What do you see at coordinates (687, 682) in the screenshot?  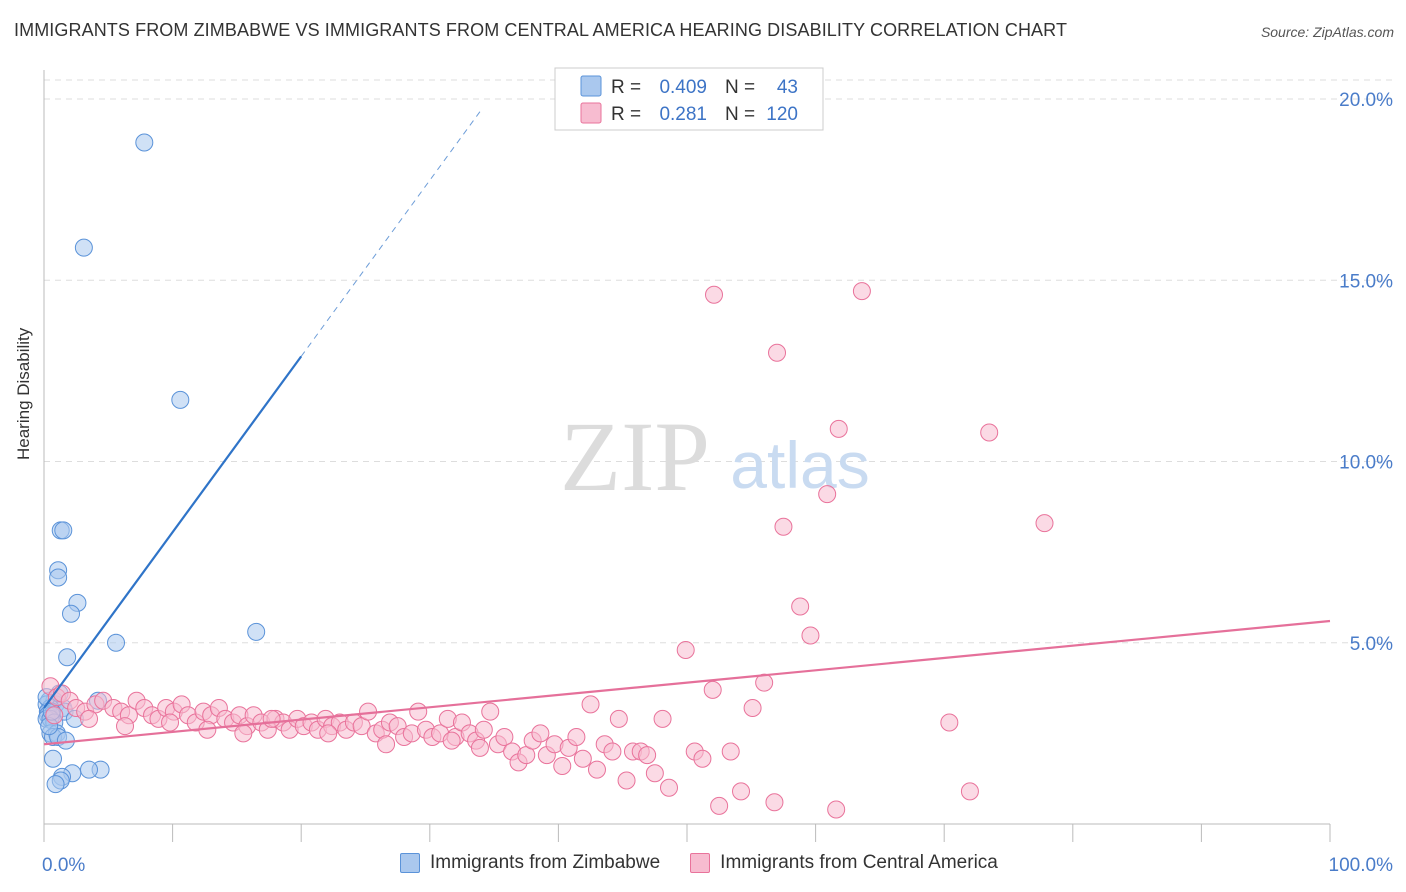 I see `central-america-trend-line` at bounding box center [687, 682].